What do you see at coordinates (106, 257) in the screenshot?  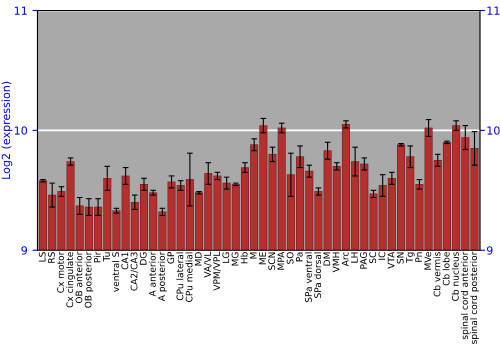 I see `x-tick-label: Tu` at bounding box center [106, 257].